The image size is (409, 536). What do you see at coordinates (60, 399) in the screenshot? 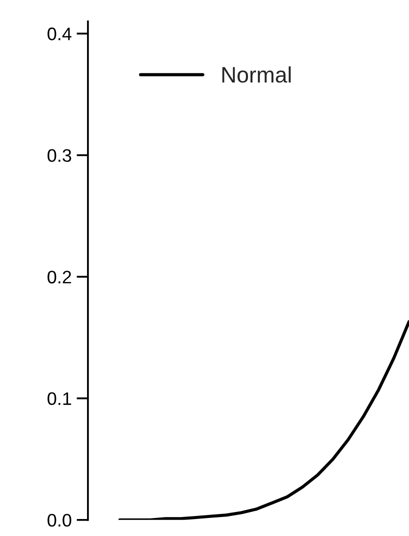
I see `y-tick-label: 0.1` at bounding box center [60, 399].